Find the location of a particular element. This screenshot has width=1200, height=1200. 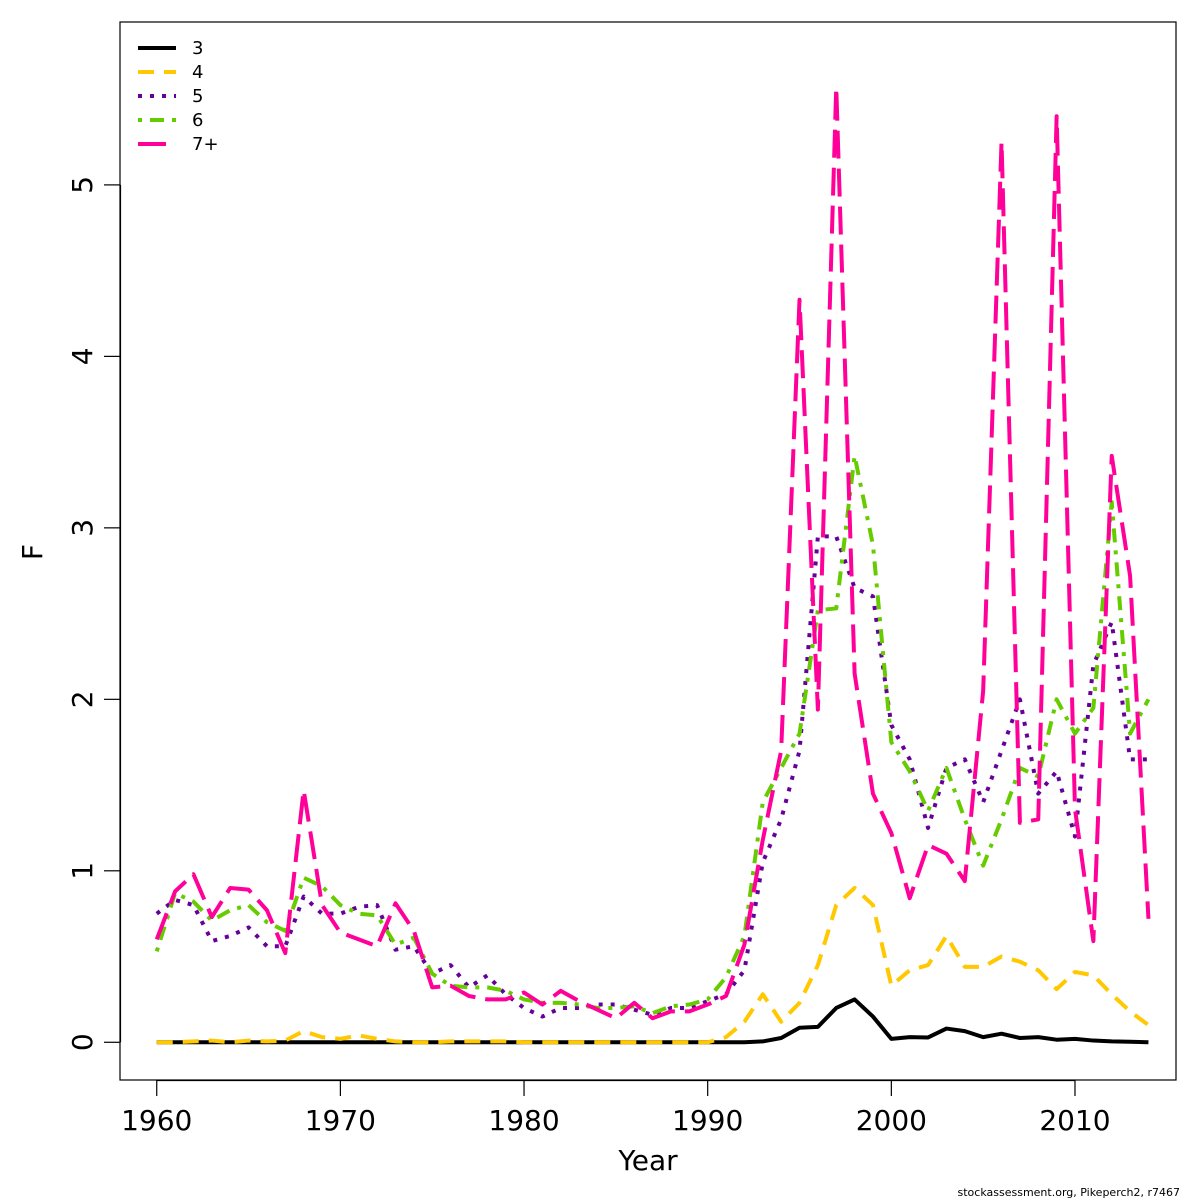

credit-text: stockassessment.org, Pikeperch2, r7467 is located at coordinates (1069, 1192).